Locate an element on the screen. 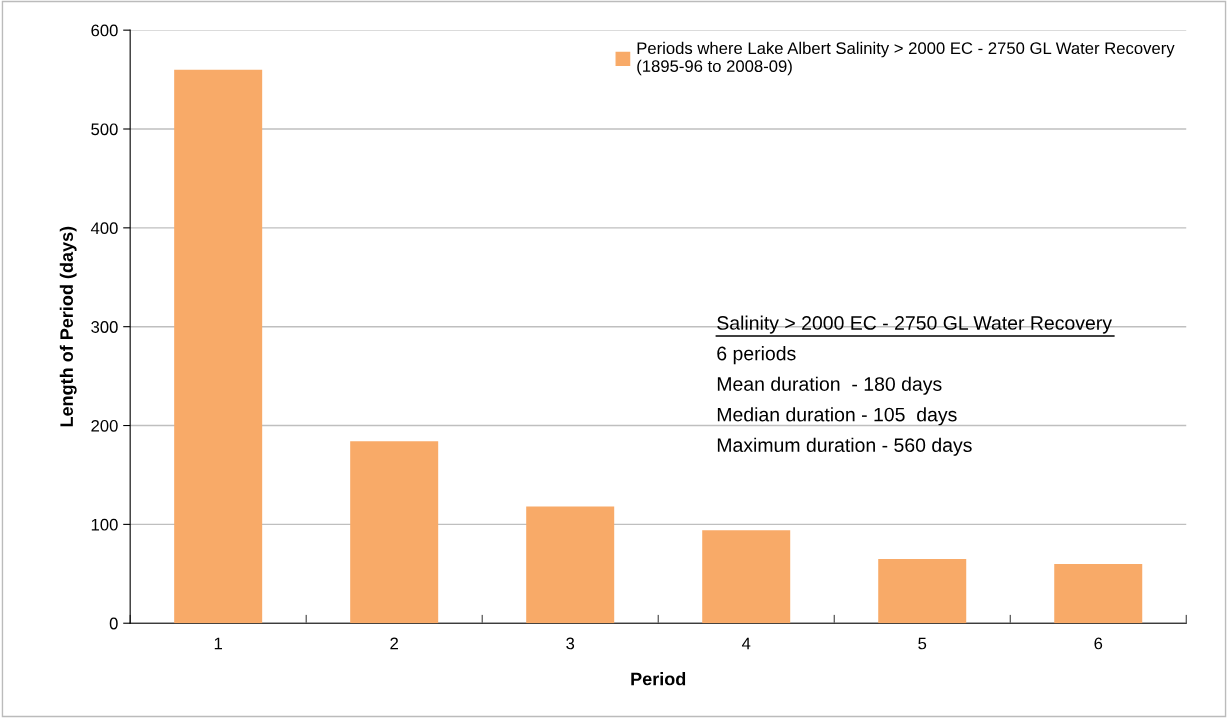 Image resolution: width=1228 pixels, height=718 pixels. x-tick-label: 1 is located at coordinates (218, 643).